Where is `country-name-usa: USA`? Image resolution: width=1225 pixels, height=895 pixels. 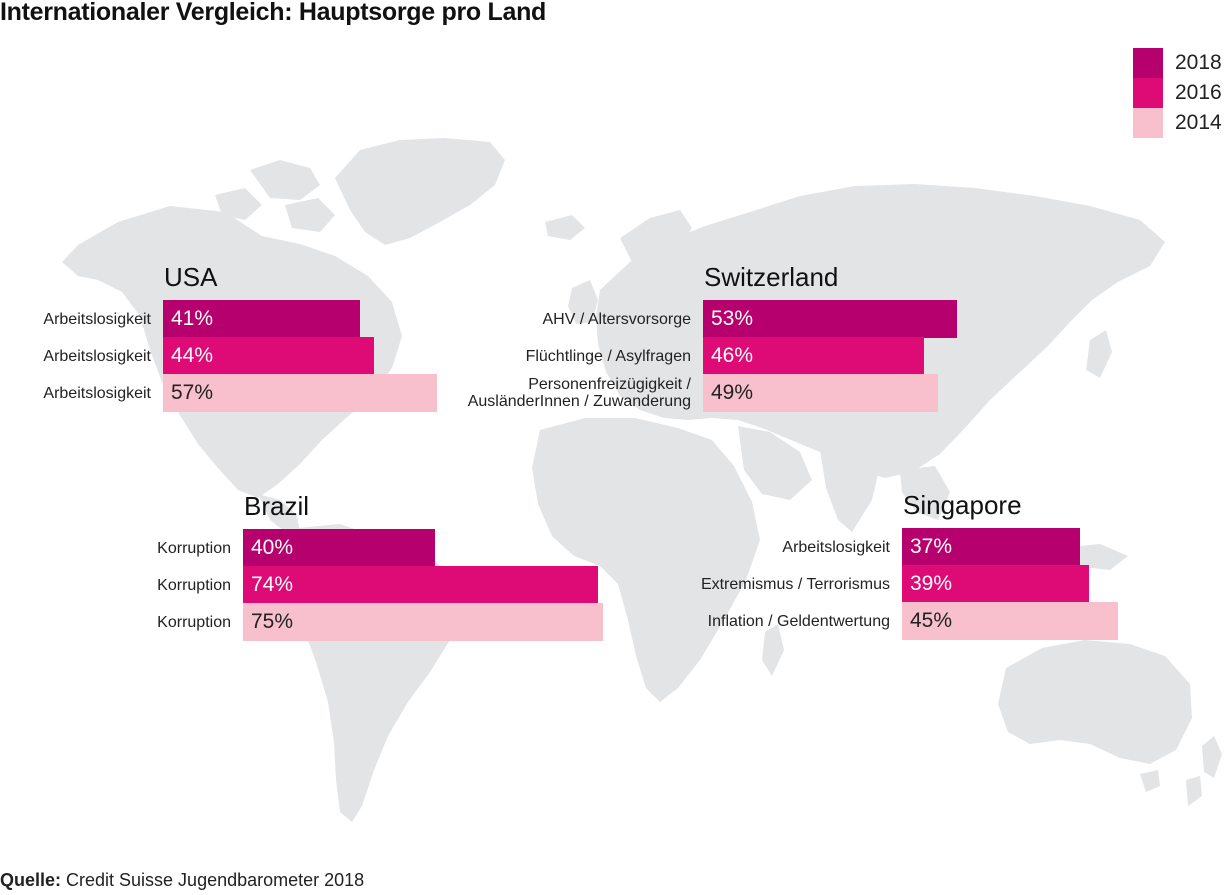 country-name-usa: USA is located at coordinates (191, 277).